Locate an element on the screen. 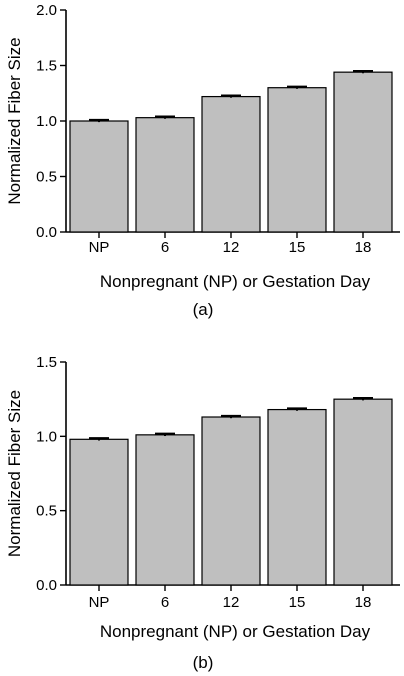 The width and height of the screenshot is (404, 676). panel-label: (b) is located at coordinates (203, 662).